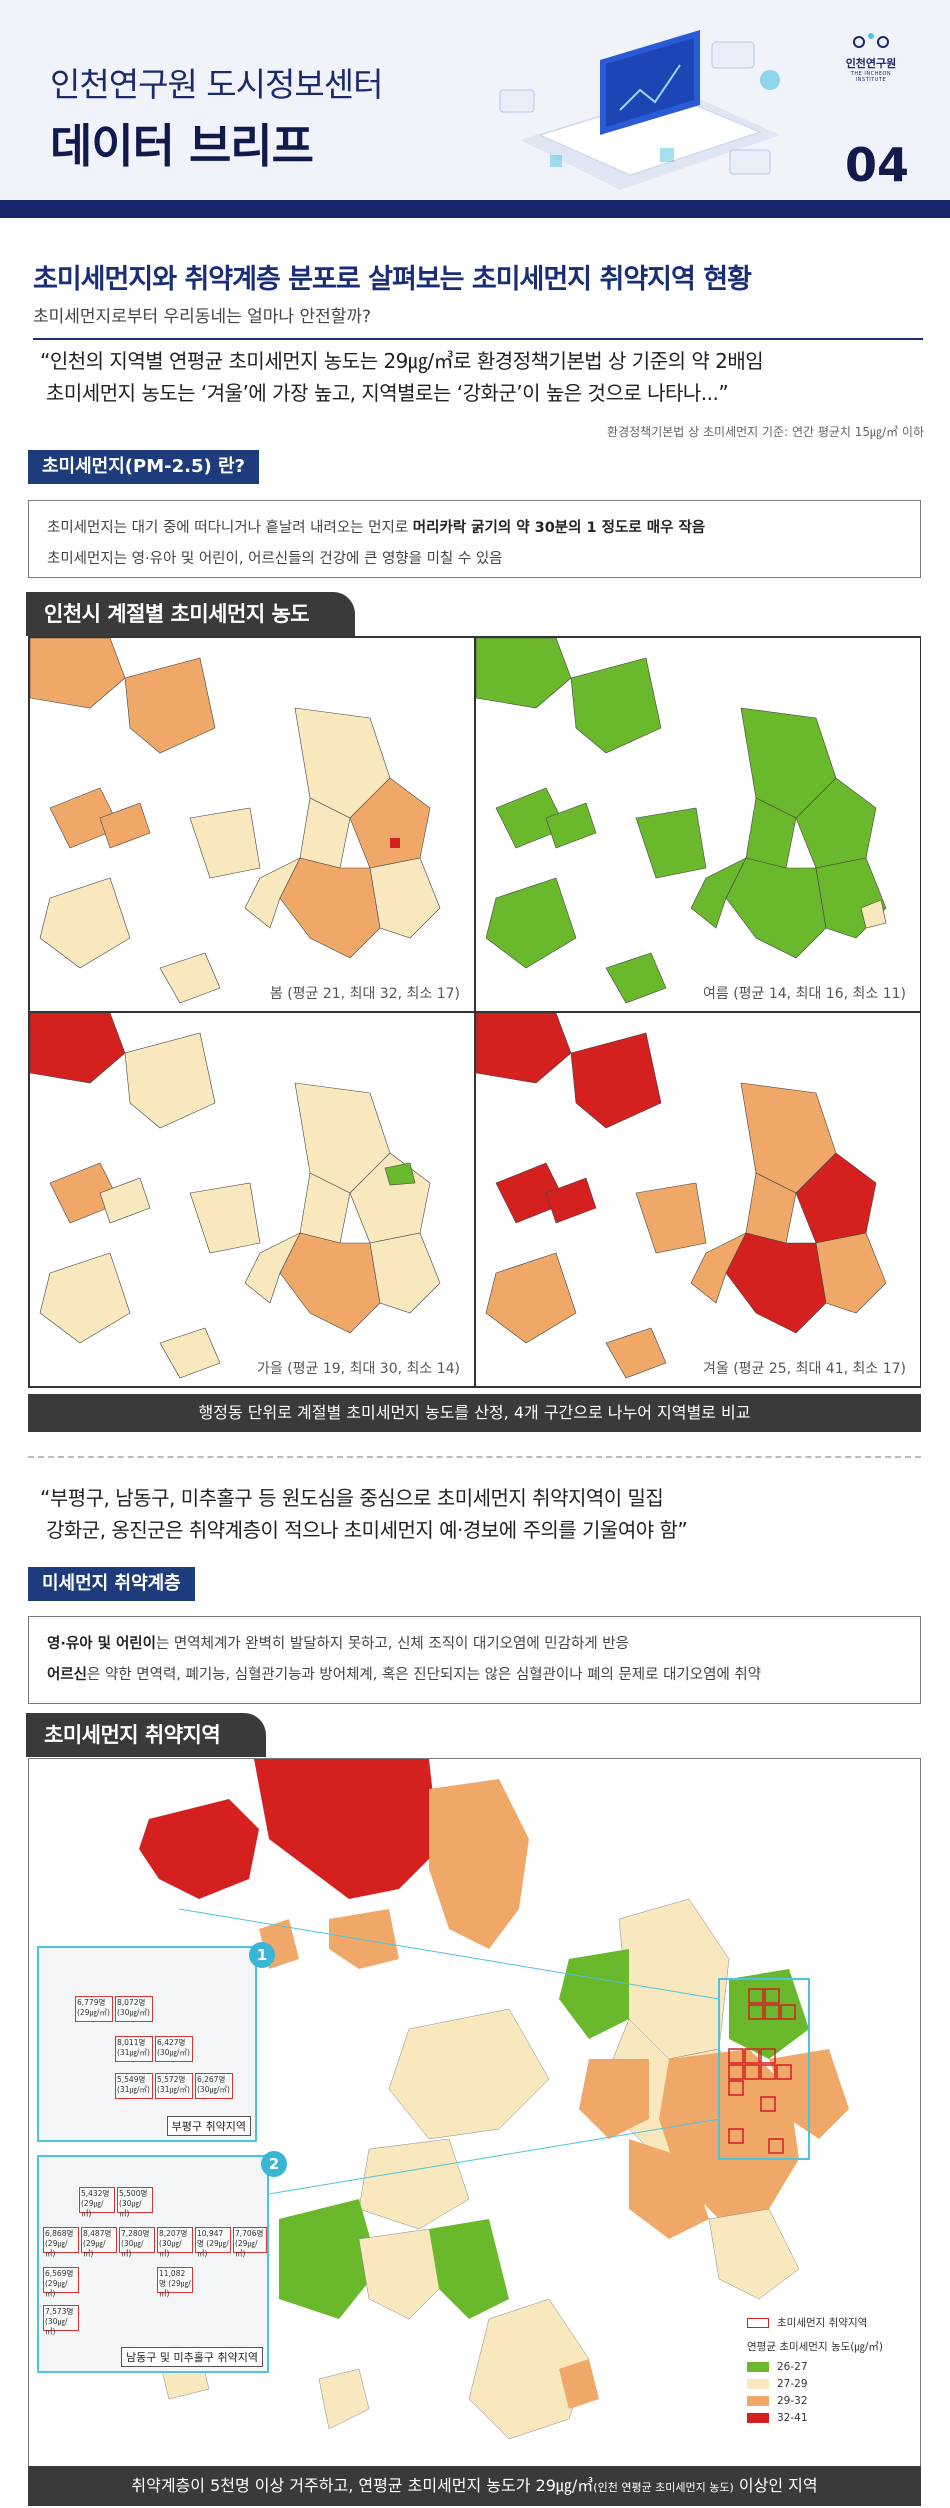 This screenshot has height=2508, width=950. I want to click on footer-main-text: 취약계층이 5천명 이상 거주하고, 연평균 초미세먼지 농도가 29㎍/㎥, so click(362, 2485).